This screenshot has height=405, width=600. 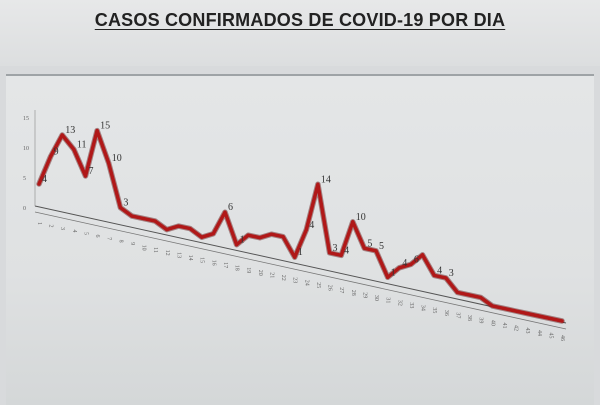 What do you see at coordinates (457, 315) in the screenshot?
I see `x-tick-label: 37` at bounding box center [457, 315].